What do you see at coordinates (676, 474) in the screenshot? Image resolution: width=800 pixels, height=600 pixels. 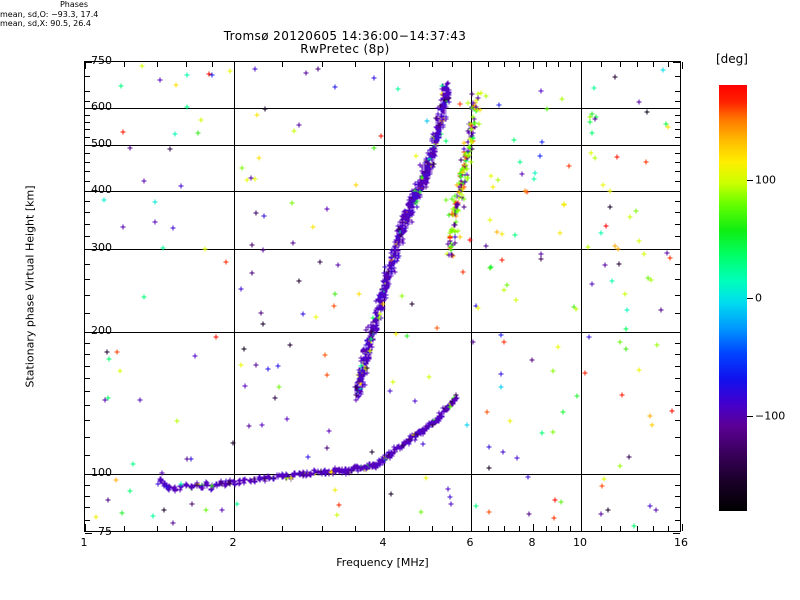 I see `y-axis-tick` at bounding box center [676, 474].